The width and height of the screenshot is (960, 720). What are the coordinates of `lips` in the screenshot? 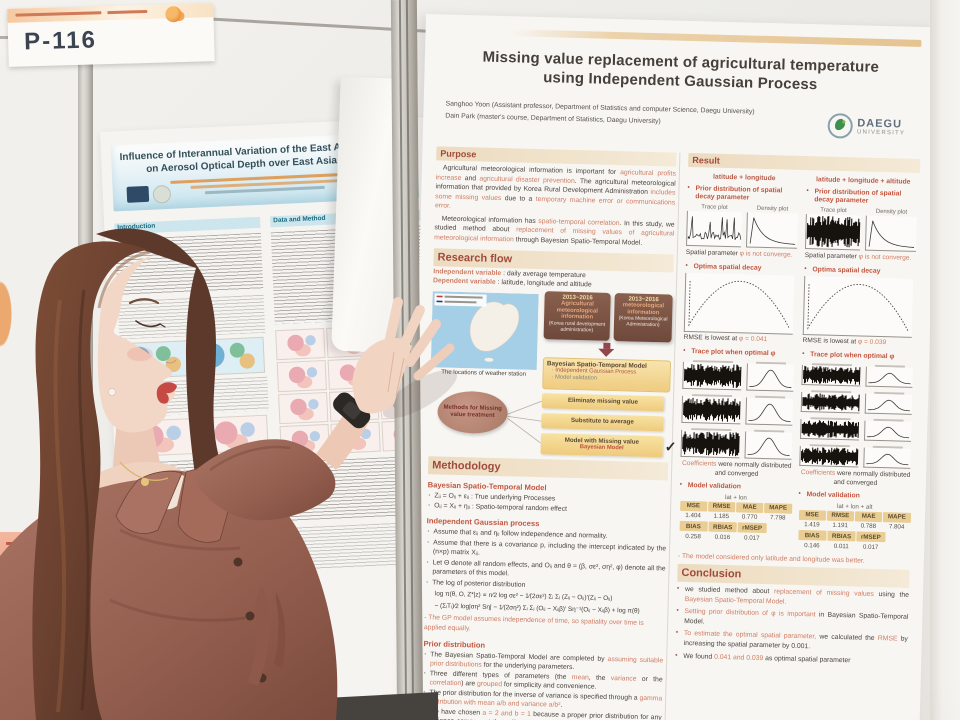 It's located at (166, 393).